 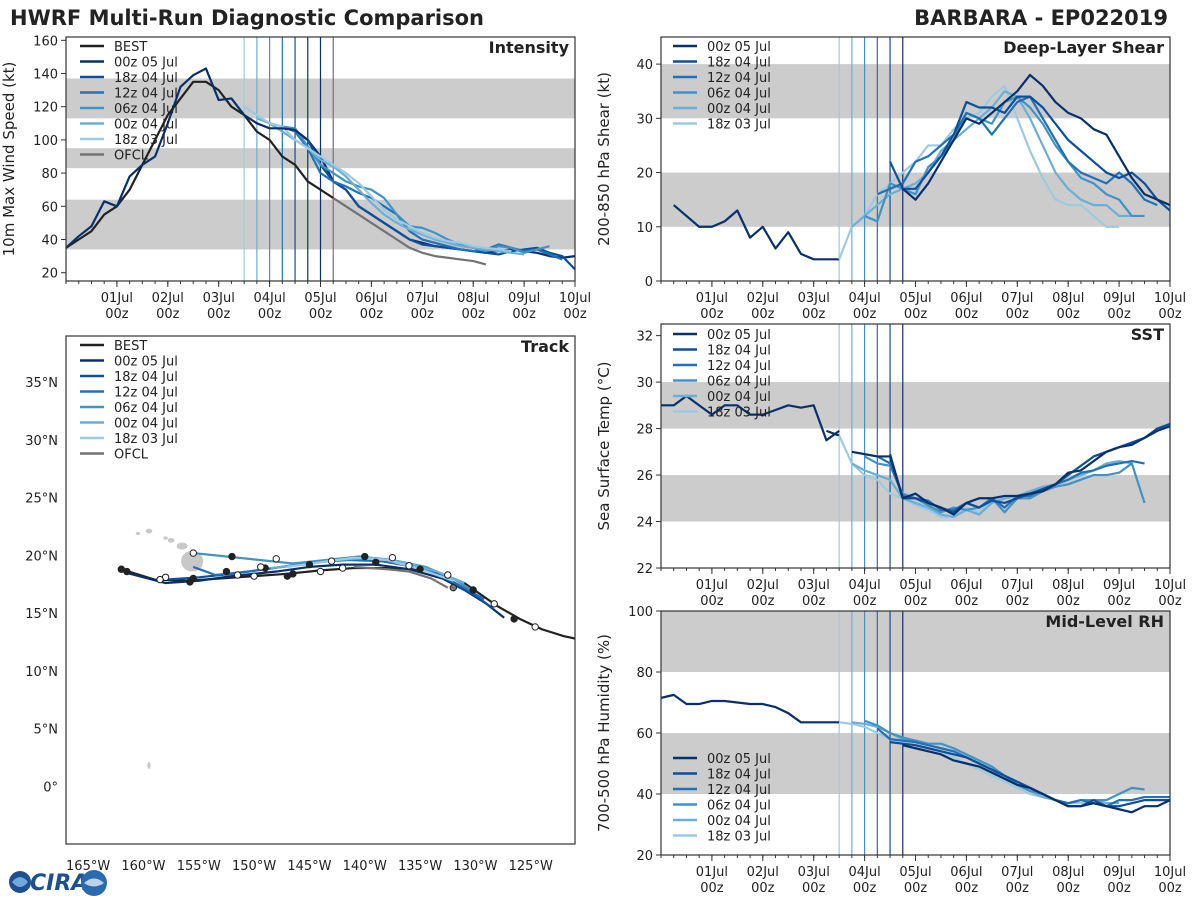 I want to click on y-tick-label: 24, so click(x=644, y=523).